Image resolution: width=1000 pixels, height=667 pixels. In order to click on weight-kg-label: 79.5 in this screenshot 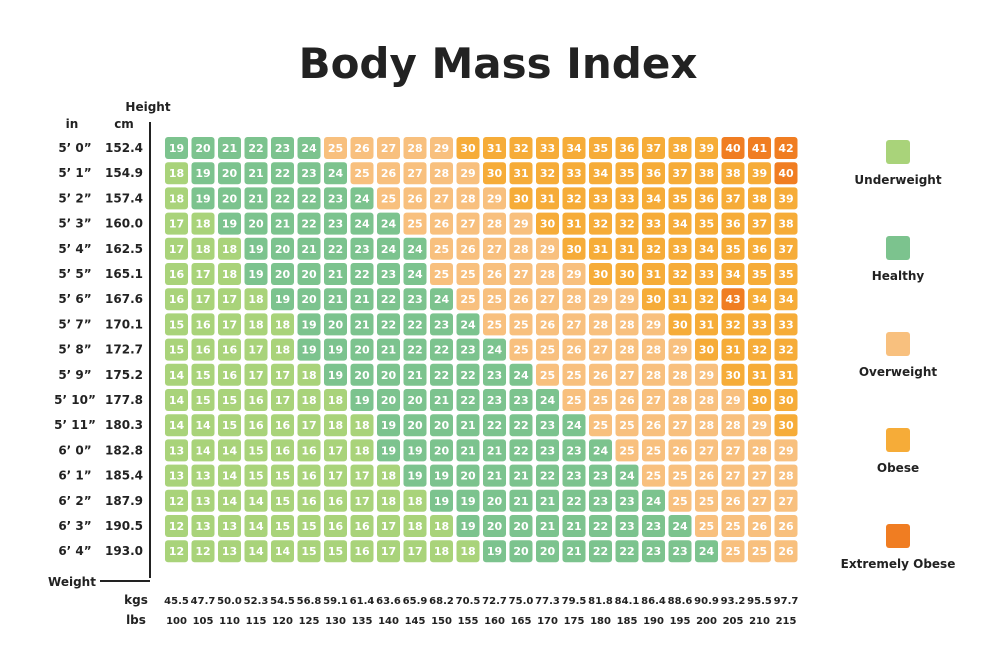, I will do `click(574, 601)`.